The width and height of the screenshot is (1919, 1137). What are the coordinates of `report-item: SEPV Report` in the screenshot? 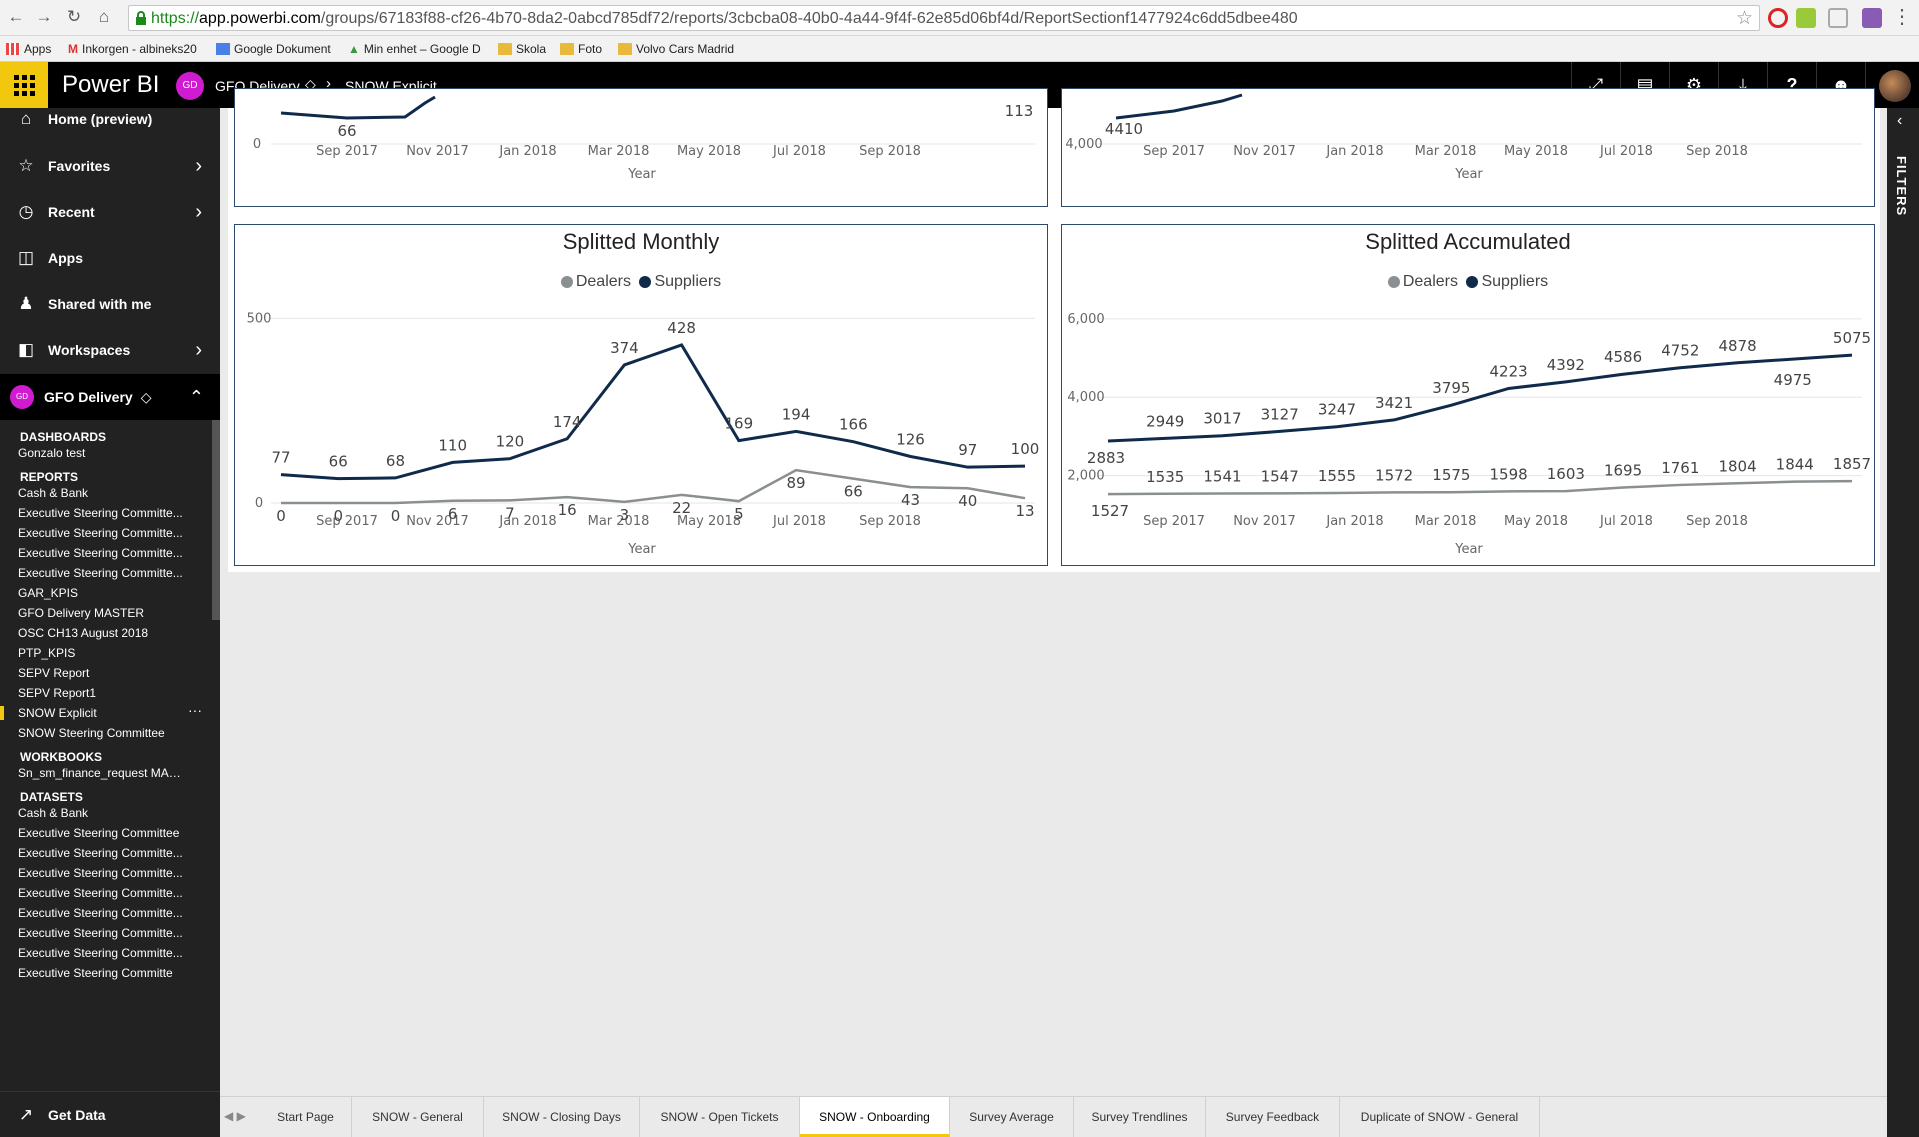 It's located at (54, 673).